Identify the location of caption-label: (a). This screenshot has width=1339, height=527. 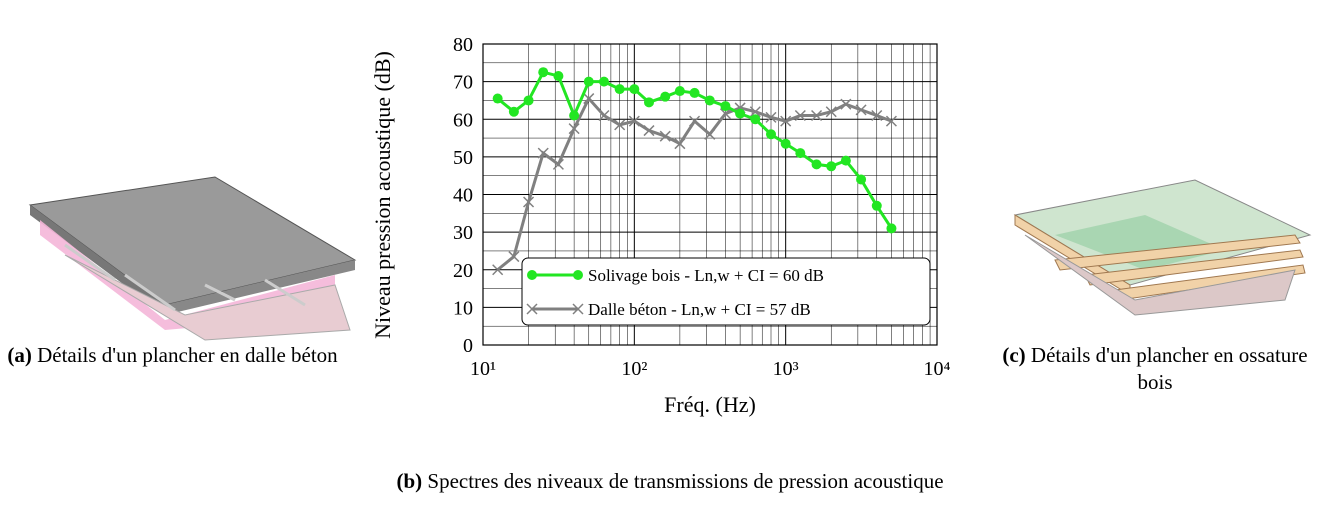
(19, 355).